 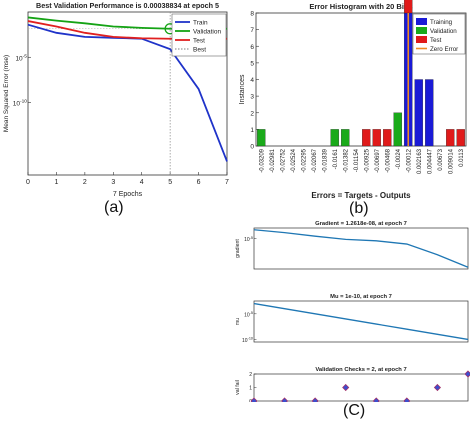 What do you see at coordinates (361, 297) in the screenshot?
I see `mu-title: Mu = 1e-10, at epoch 7` at bounding box center [361, 297].